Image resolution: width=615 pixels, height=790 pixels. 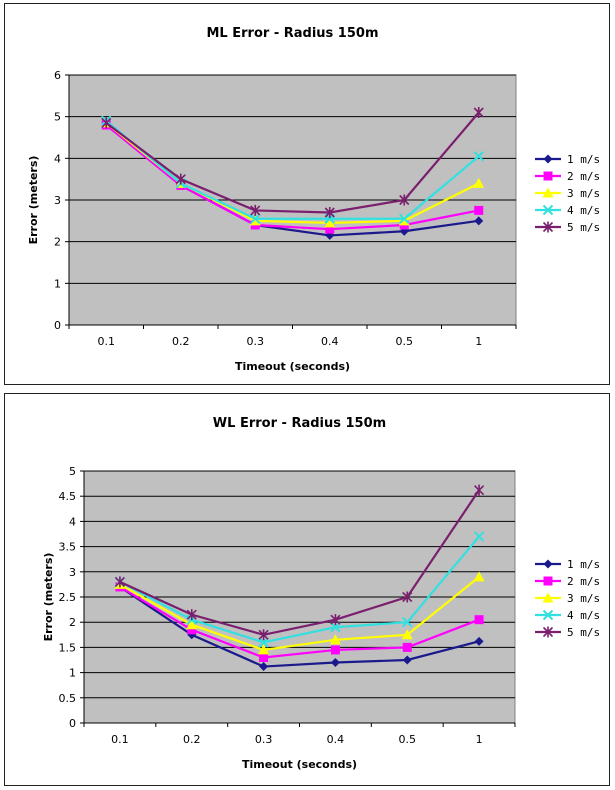 I want to click on chart-title: WL Error - Radius 150m, so click(x=299, y=423).